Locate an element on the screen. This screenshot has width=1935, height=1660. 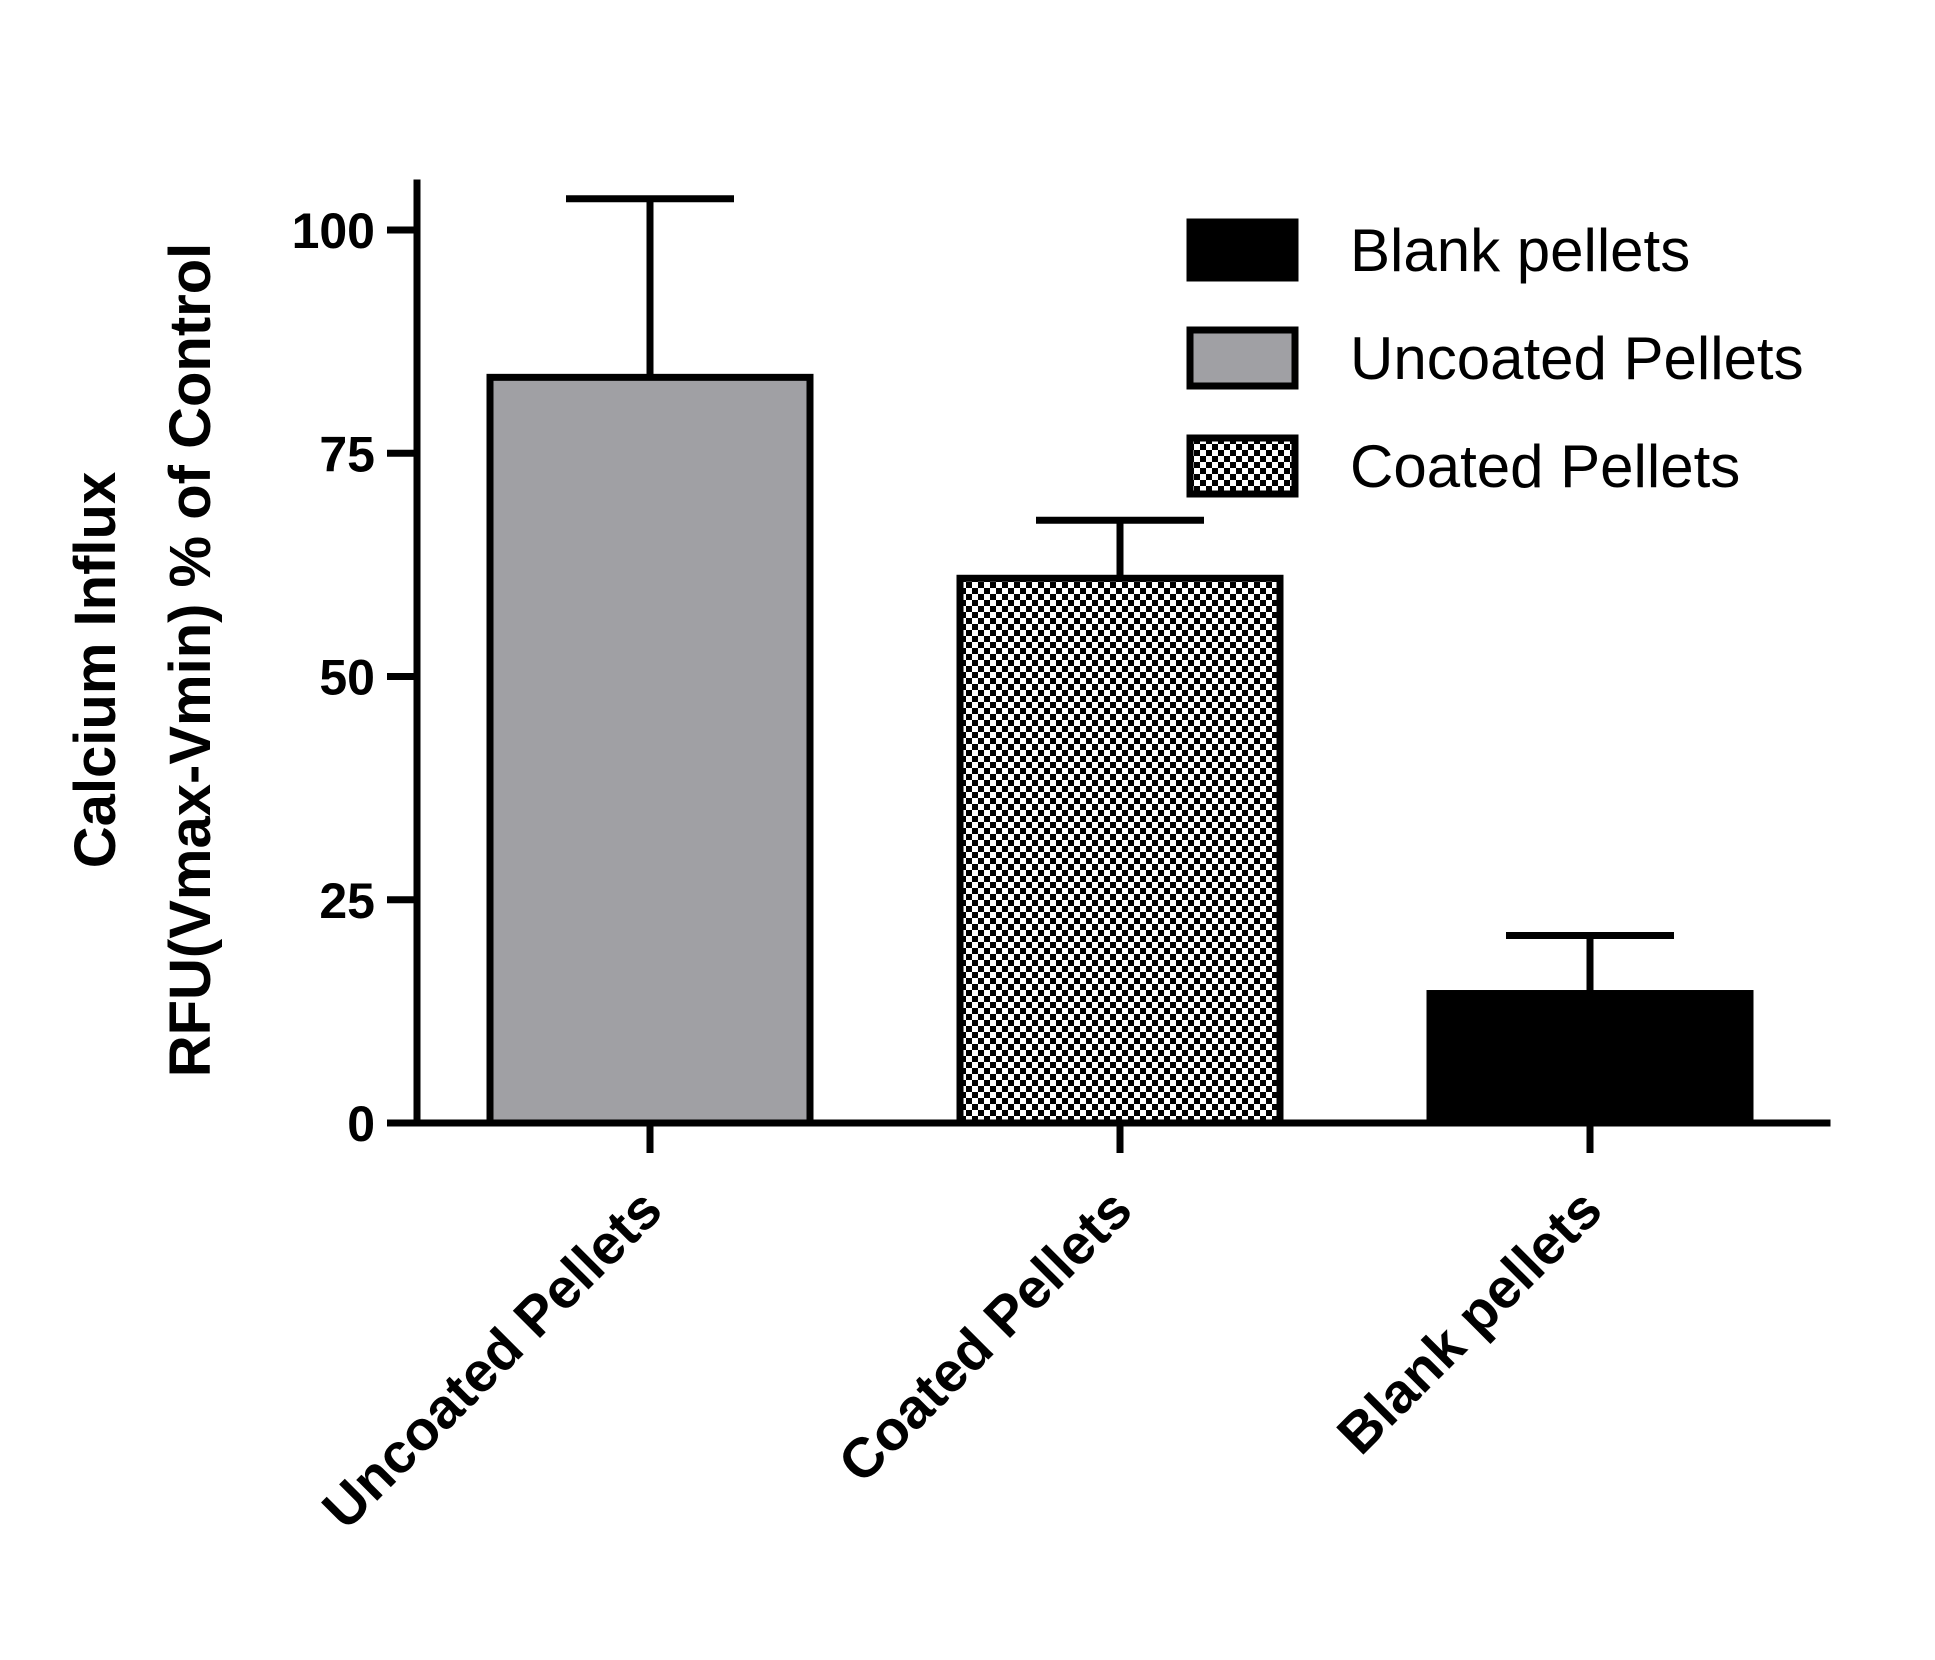
x-tick-label: Uncoated Pellets is located at coordinates (492, 1359).